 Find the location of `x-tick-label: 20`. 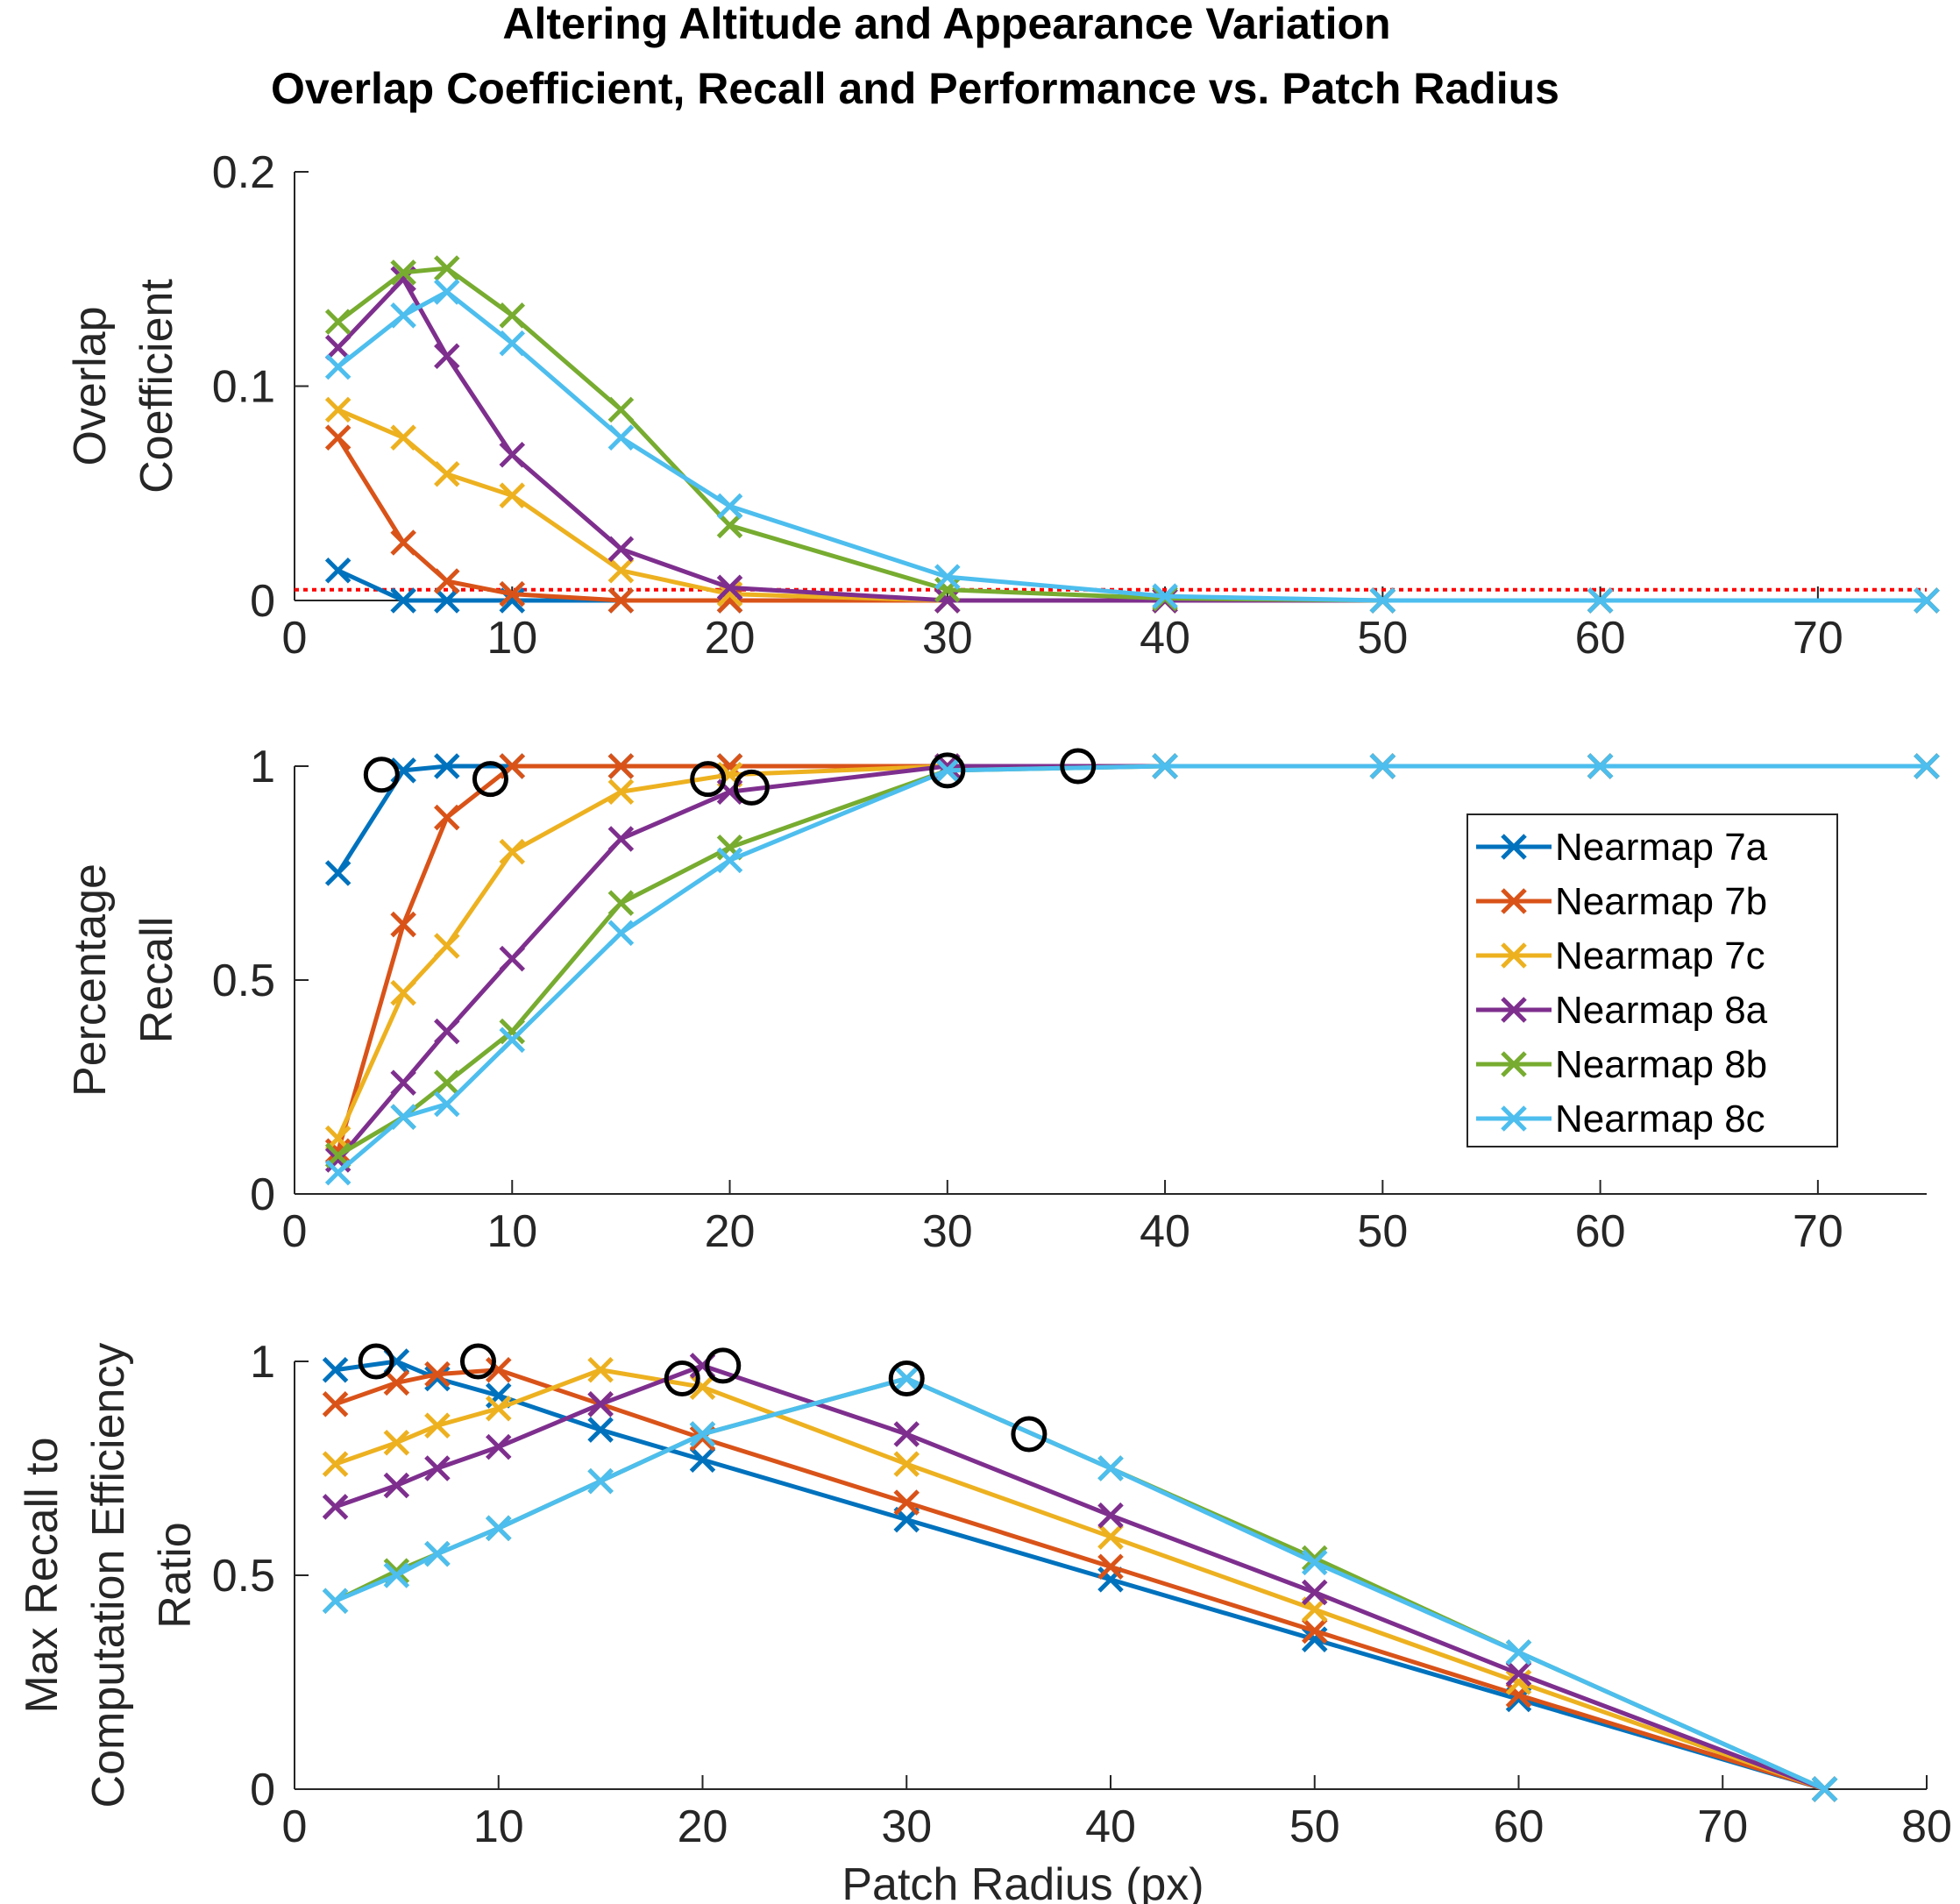

x-tick-label: 20 is located at coordinates (703, 1826).